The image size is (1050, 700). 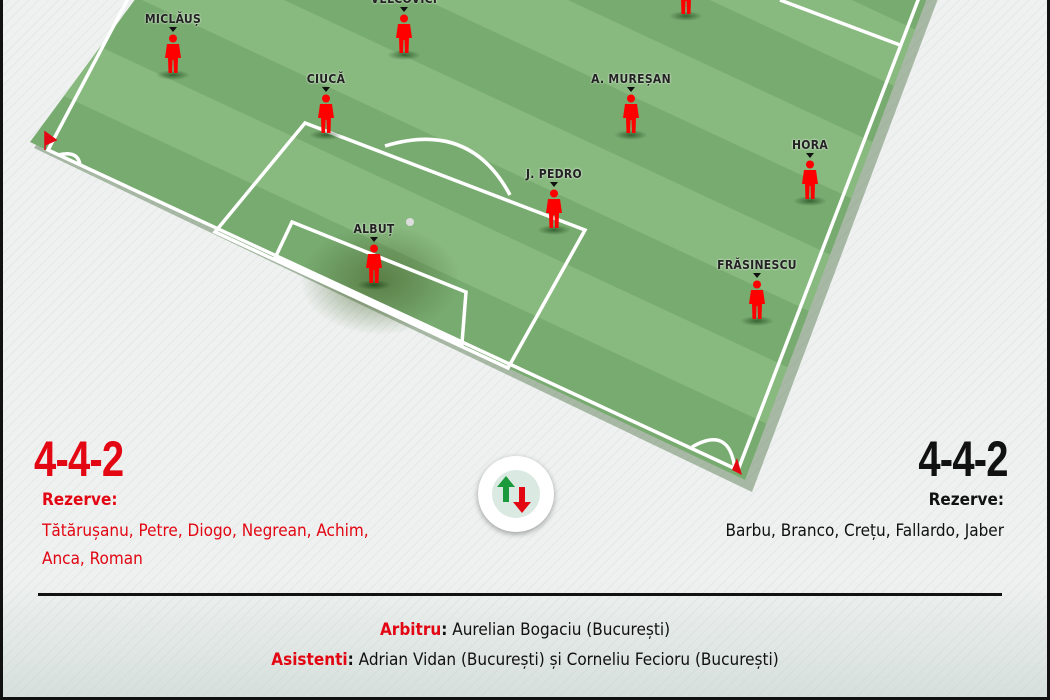 What do you see at coordinates (374, 229) in the screenshot?
I see `player-name: ALBUȚ` at bounding box center [374, 229].